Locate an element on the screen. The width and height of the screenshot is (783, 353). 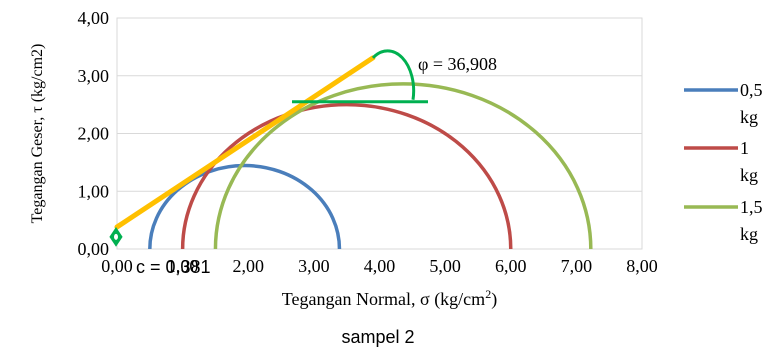
x-tick-label: 8,00 is located at coordinates (642, 266).